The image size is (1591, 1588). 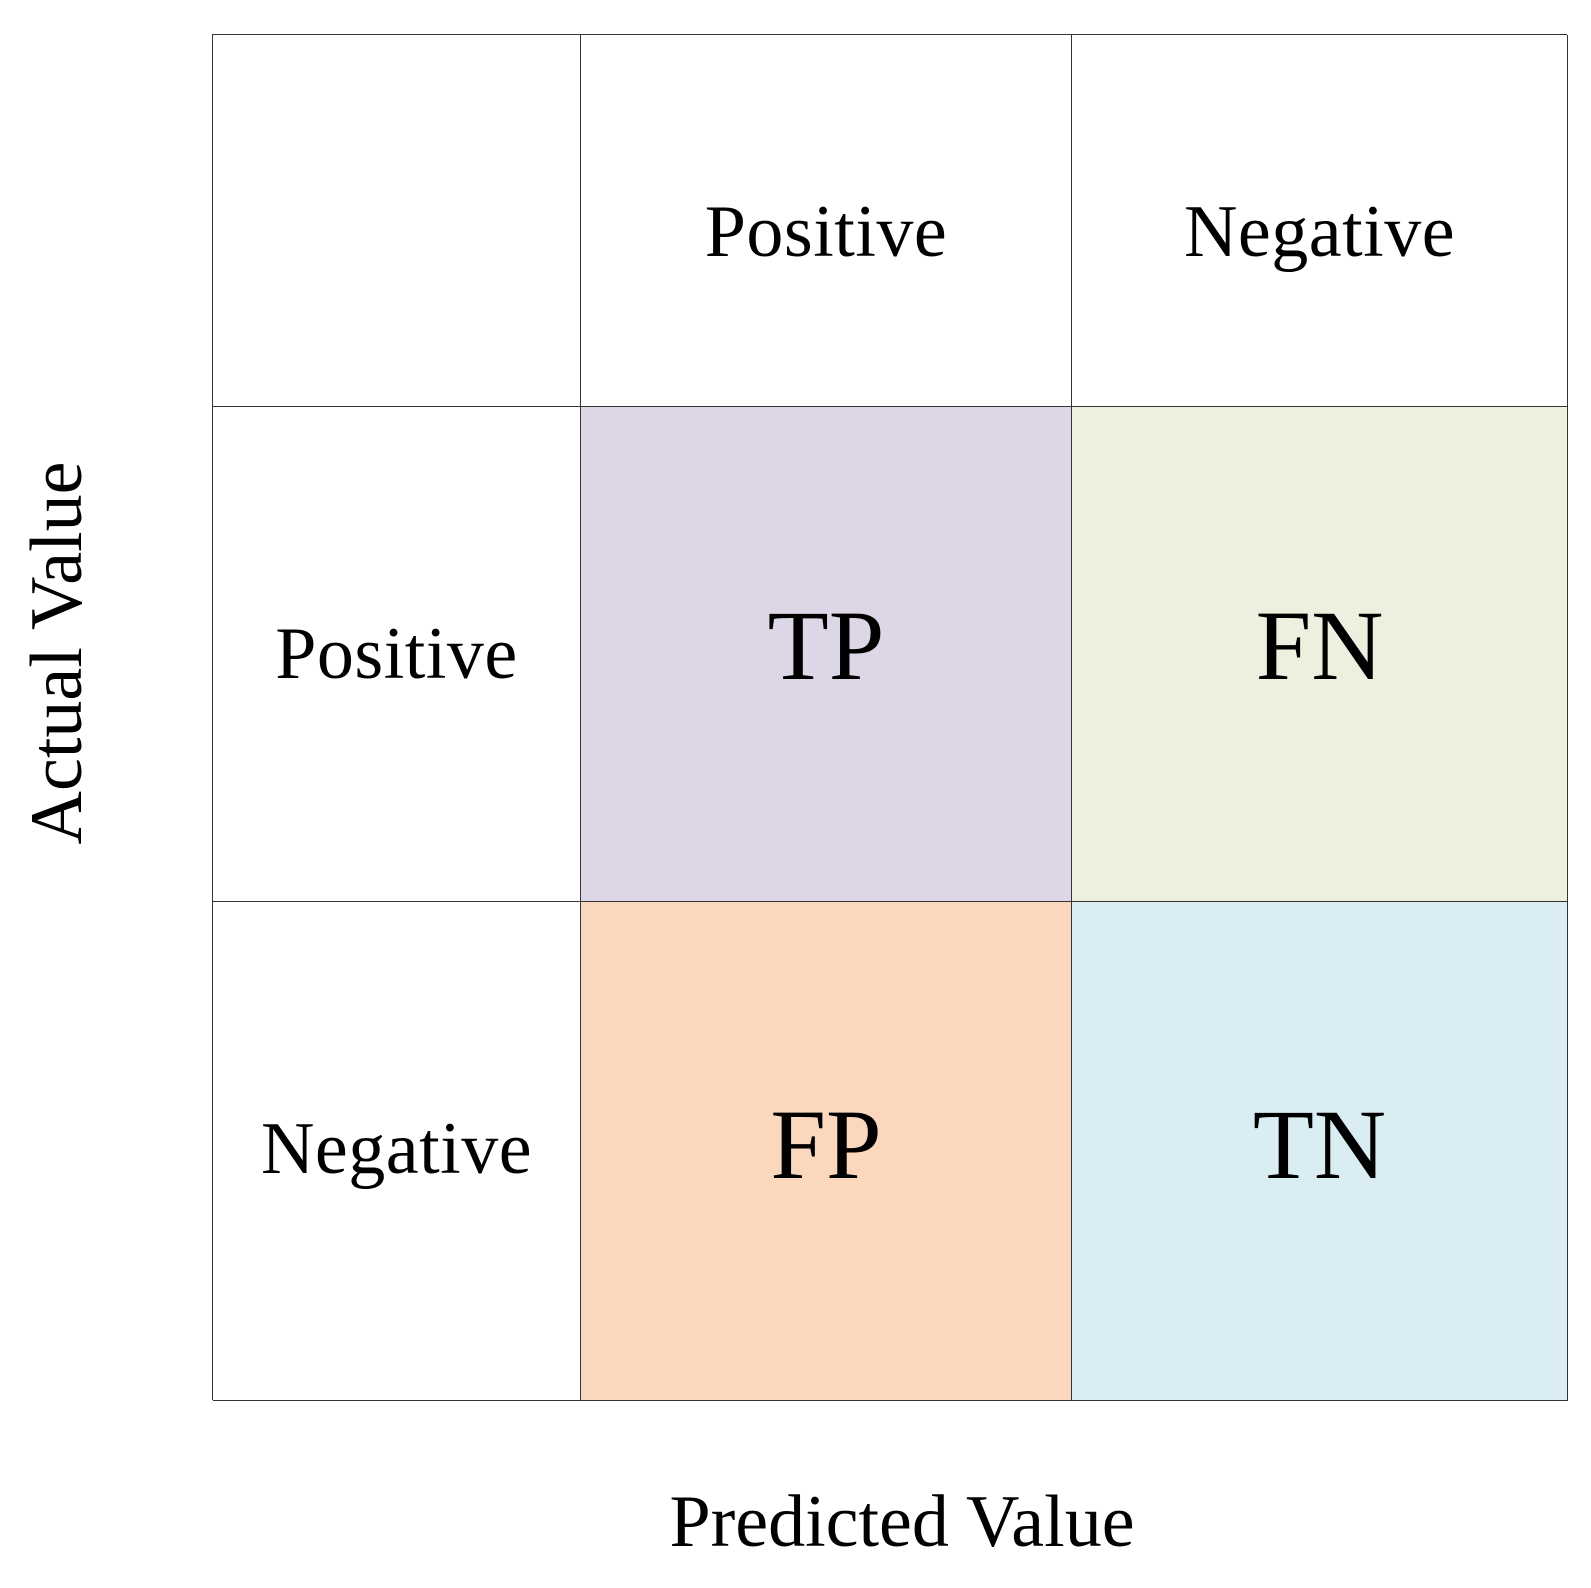 What do you see at coordinates (57, 653) in the screenshot?
I see `y-axis-label: Actual Value` at bounding box center [57, 653].